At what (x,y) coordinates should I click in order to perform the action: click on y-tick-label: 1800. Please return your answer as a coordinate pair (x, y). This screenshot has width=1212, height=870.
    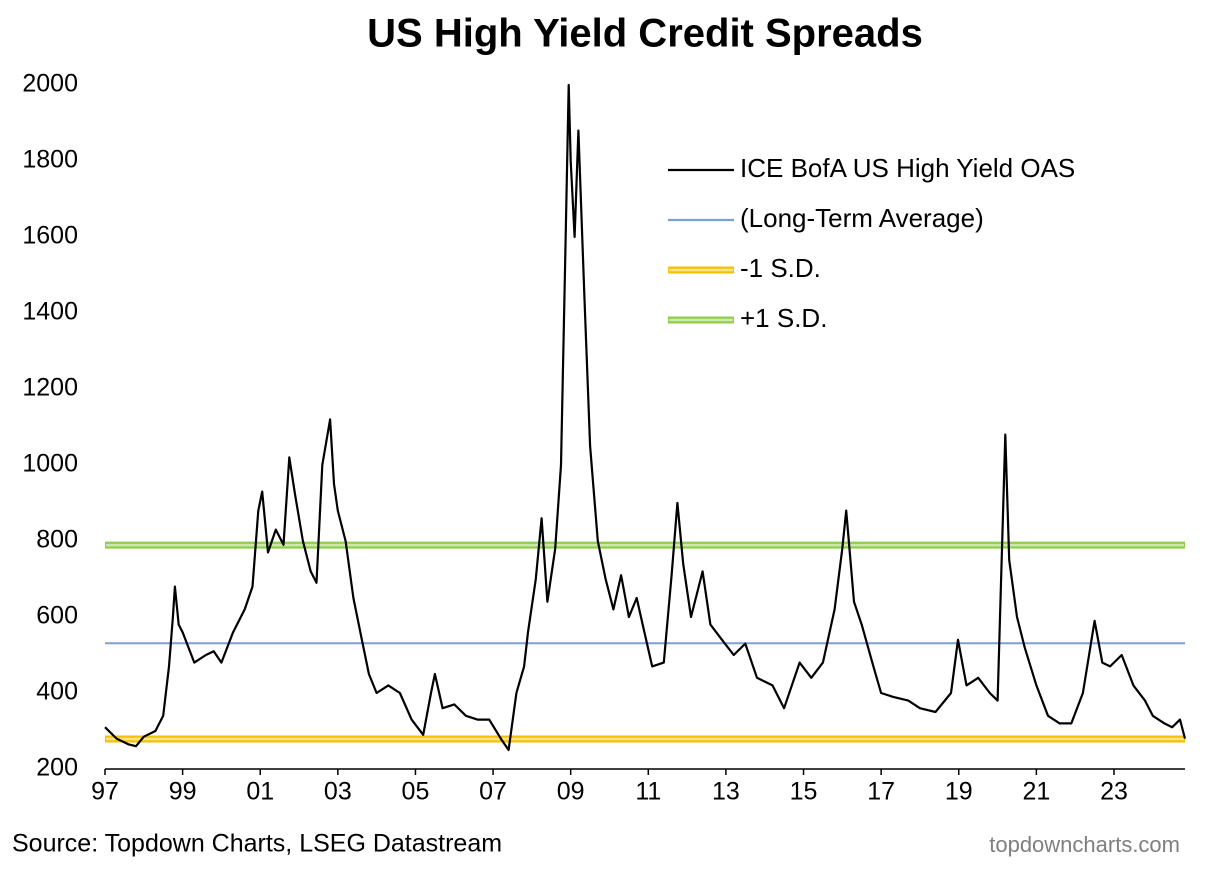
    Looking at the image, I should click on (50, 160).